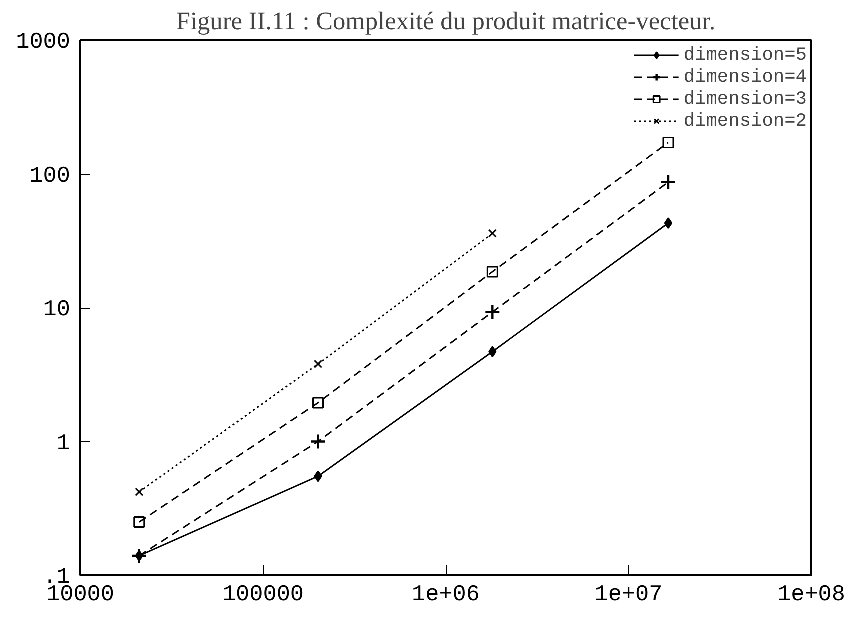 The width and height of the screenshot is (856, 620). I want to click on y-tick-label: 1, so click(63, 443).